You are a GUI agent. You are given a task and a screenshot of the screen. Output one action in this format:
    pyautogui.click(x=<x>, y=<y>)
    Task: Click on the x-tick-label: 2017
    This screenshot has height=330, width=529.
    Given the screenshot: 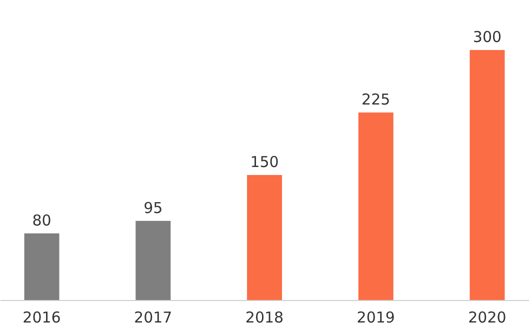 What is the action you would take?
    pyautogui.click(x=153, y=317)
    